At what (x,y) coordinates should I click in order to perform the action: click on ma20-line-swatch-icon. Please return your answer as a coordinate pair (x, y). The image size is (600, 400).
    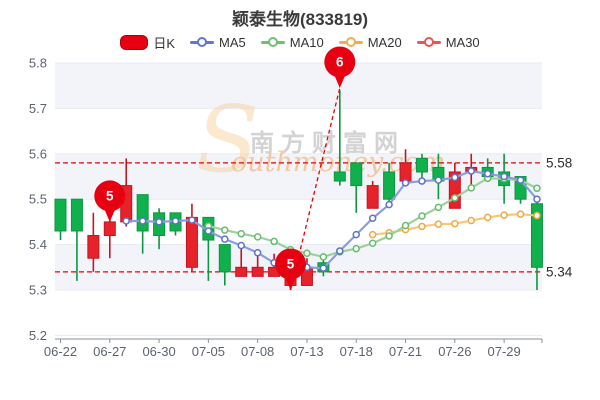
    Looking at the image, I should click on (350, 42).